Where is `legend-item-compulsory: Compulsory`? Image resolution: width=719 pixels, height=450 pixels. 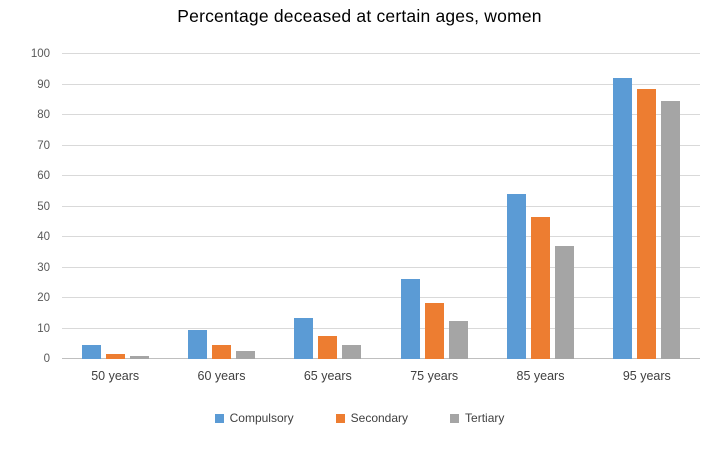 legend-item-compulsory: Compulsory is located at coordinates (254, 418).